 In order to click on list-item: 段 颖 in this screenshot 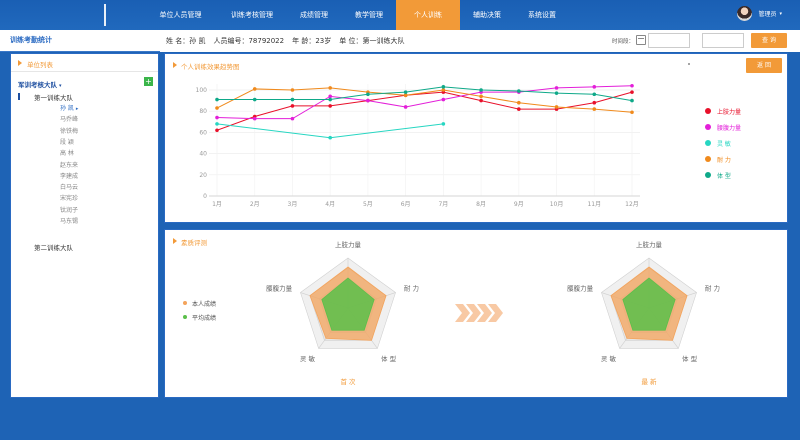, I will do `click(67, 141)`.